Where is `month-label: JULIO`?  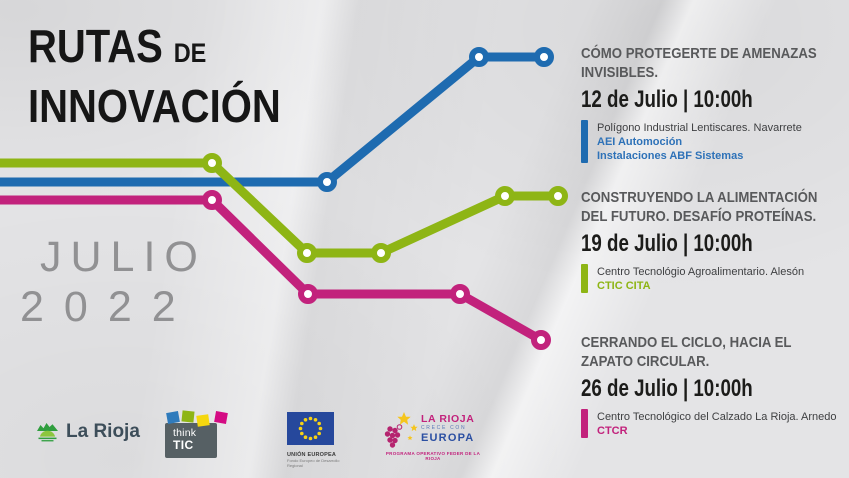
month-label: JULIO is located at coordinates (123, 257).